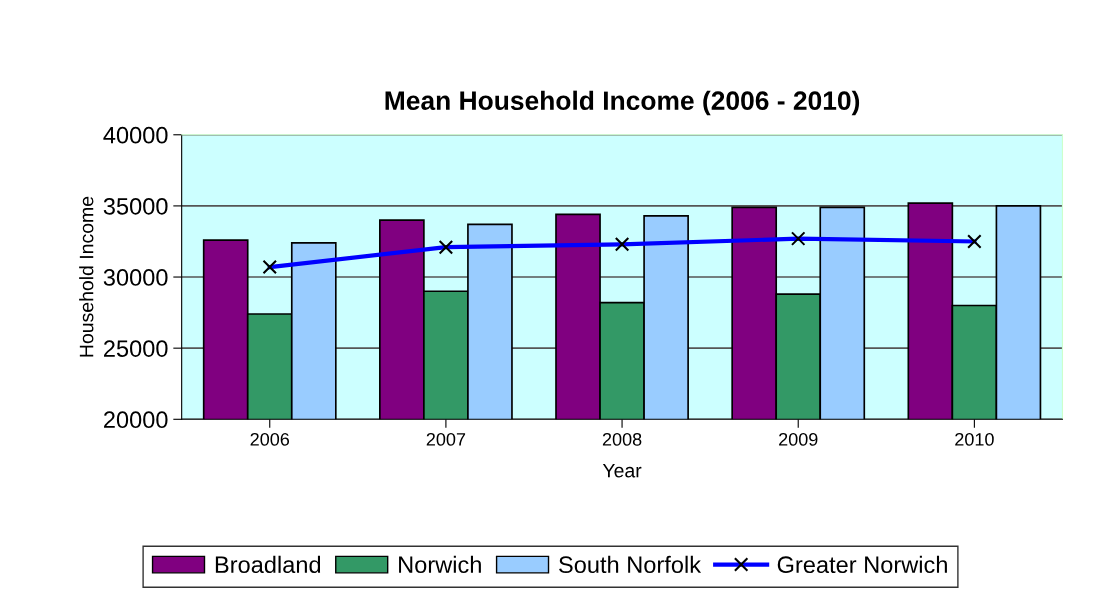  What do you see at coordinates (440, 564) in the screenshot?
I see `legend-label: Norwich` at bounding box center [440, 564].